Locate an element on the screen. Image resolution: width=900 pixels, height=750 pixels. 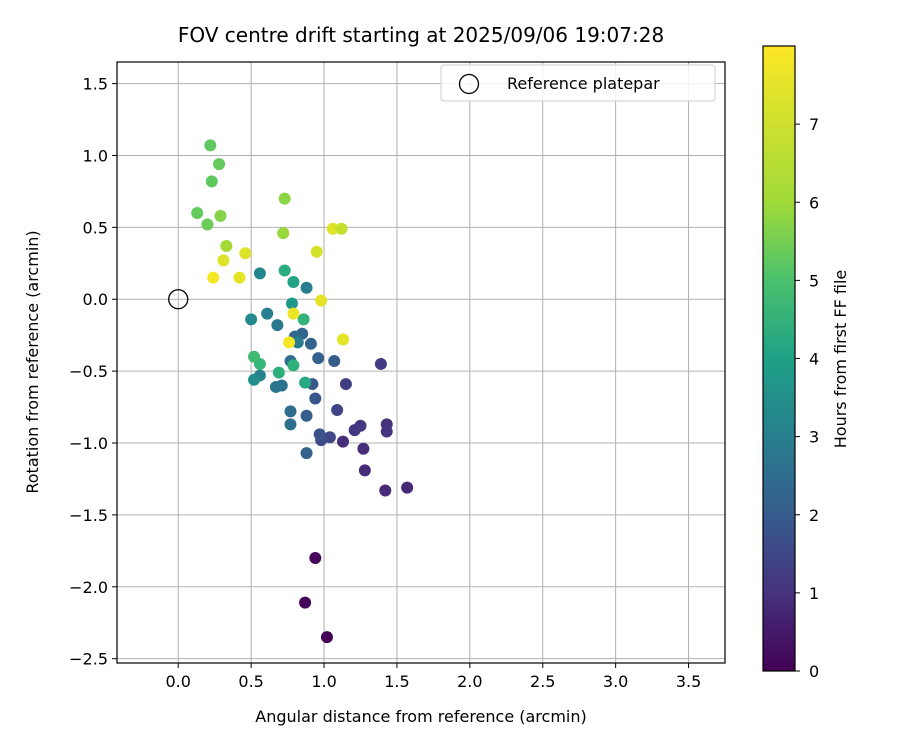
x-axis-ticks: 0.0 0.5 1.0 1.5 2.0 2.5 3.0 3.5 is located at coordinates (433, 677).